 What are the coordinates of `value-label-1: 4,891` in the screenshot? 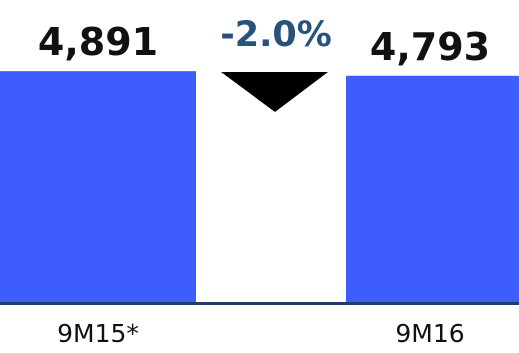 It's located at (98, 42).